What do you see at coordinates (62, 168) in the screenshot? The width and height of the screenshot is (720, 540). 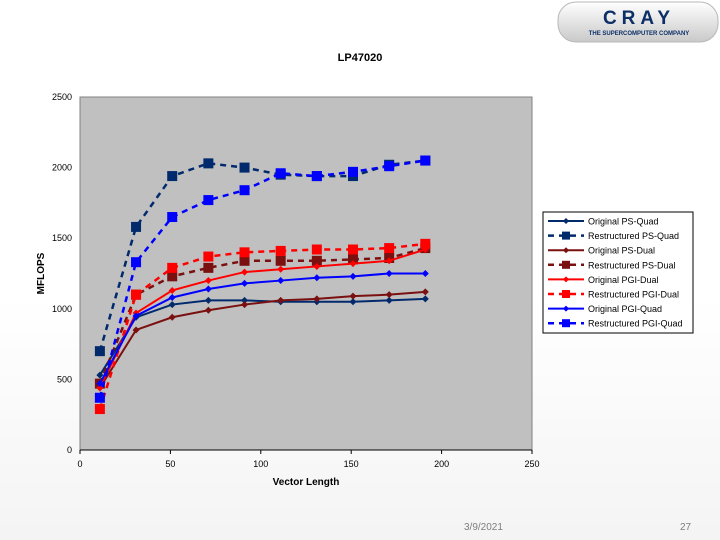 I see `y-tick-label: 2000` at bounding box center [62, 168].